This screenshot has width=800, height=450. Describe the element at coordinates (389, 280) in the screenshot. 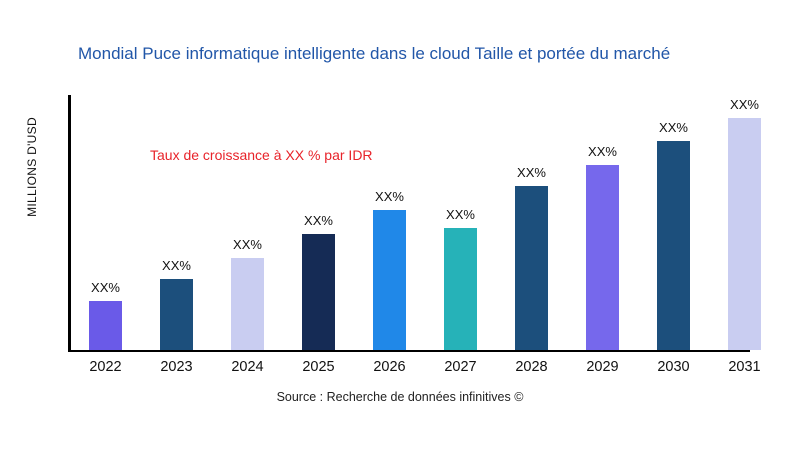

I see `bar-2026` at that location.